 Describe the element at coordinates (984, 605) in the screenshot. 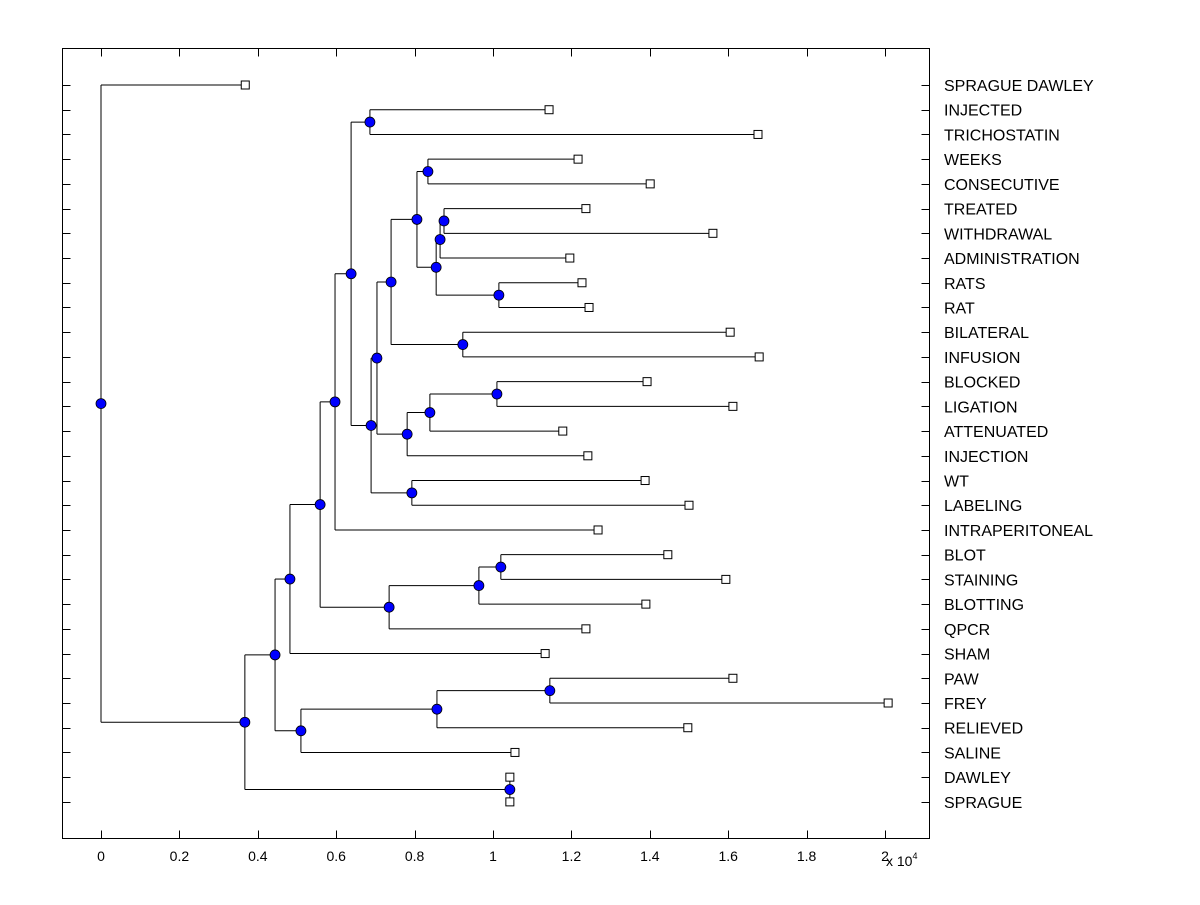

I see `leaf-label: BLOTTING` at that location.